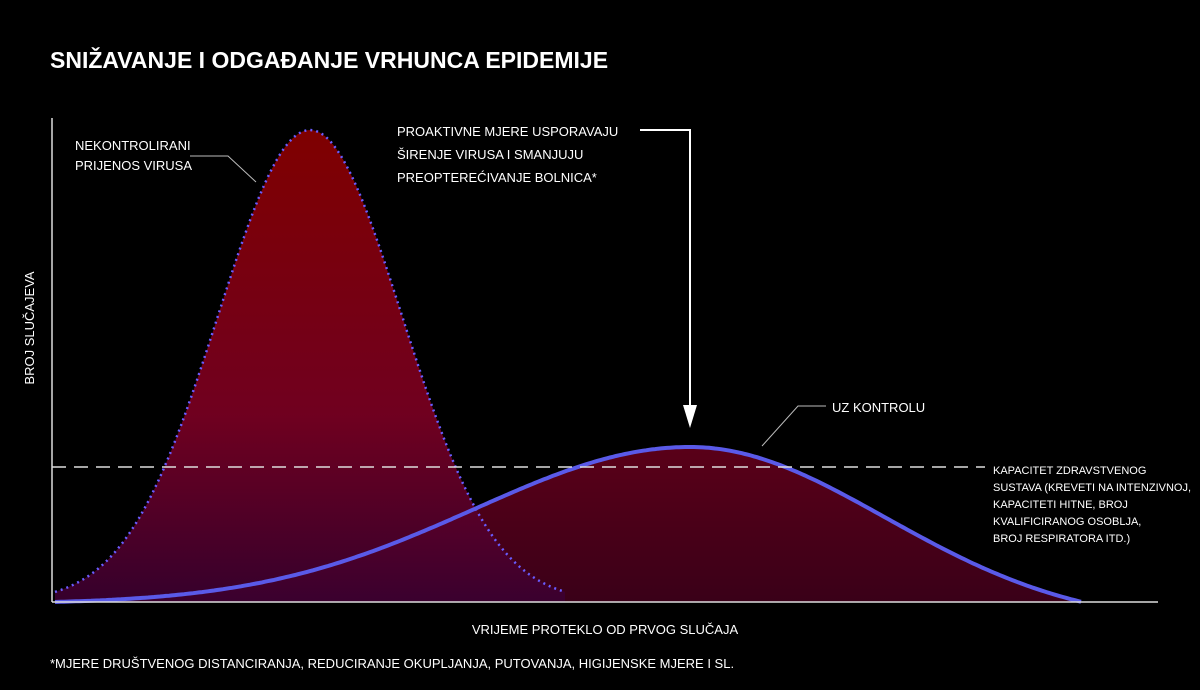 Image resolution: width=1200 pixels, height=690 pixels. I want to click on arrow, so click(665, 270).